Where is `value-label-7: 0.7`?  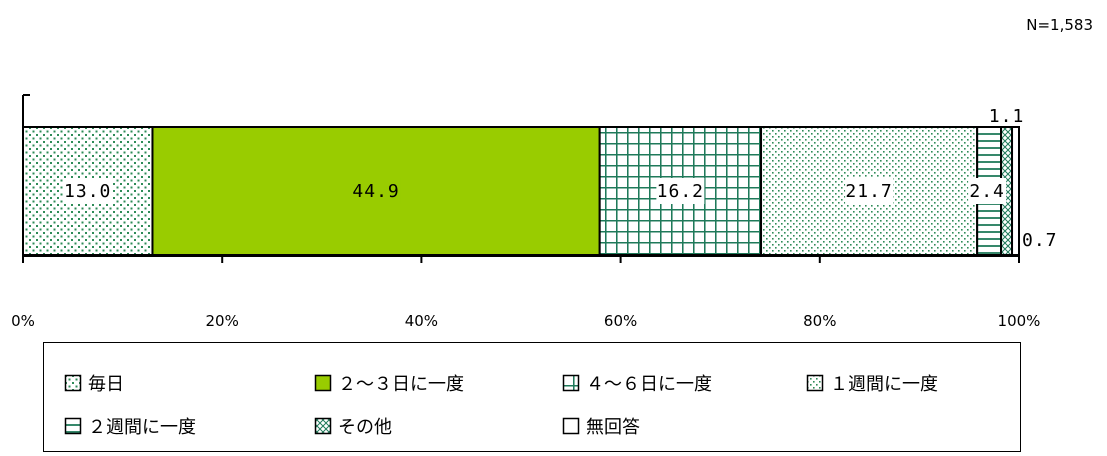
value-label-7: 0.7 is located at coordinates (1040, 240).